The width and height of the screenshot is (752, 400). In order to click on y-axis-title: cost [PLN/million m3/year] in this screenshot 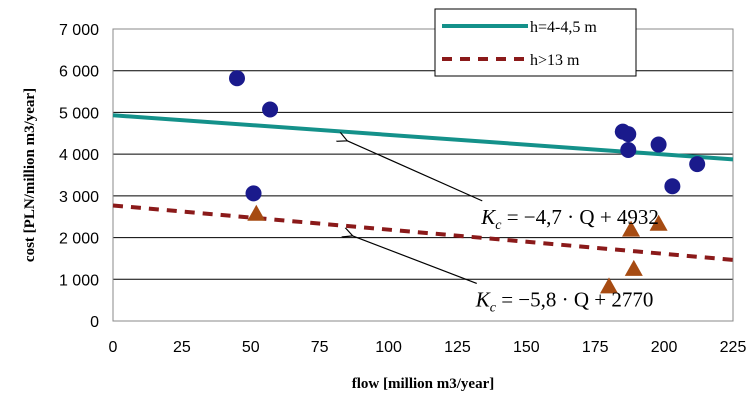, I will do `click(30, 175)`.